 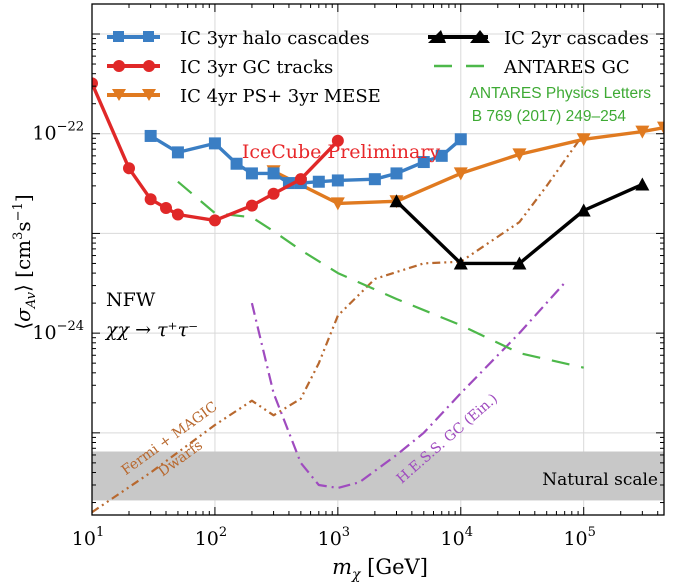 I want to click on legend-item-2yr-cascades: IC 2yr cascades, so click(x=538, y=38).